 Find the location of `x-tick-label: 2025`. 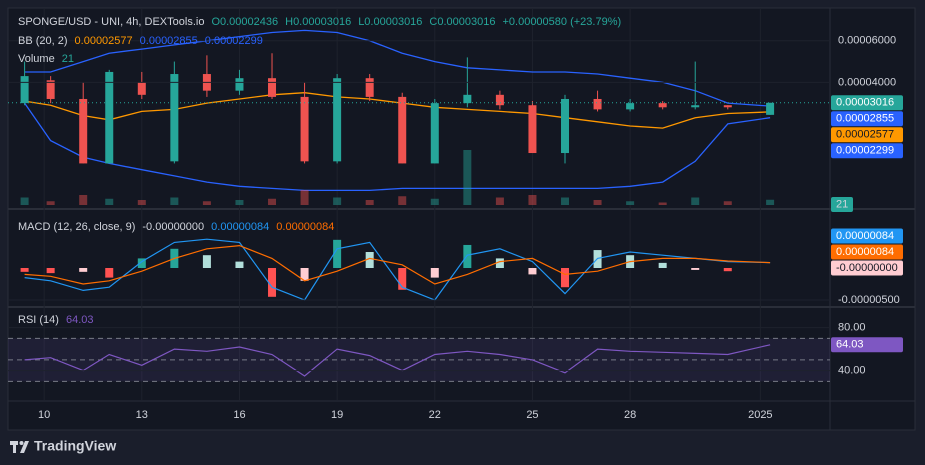

x-tick-label: 2025 is located at coordinates (760, 415).